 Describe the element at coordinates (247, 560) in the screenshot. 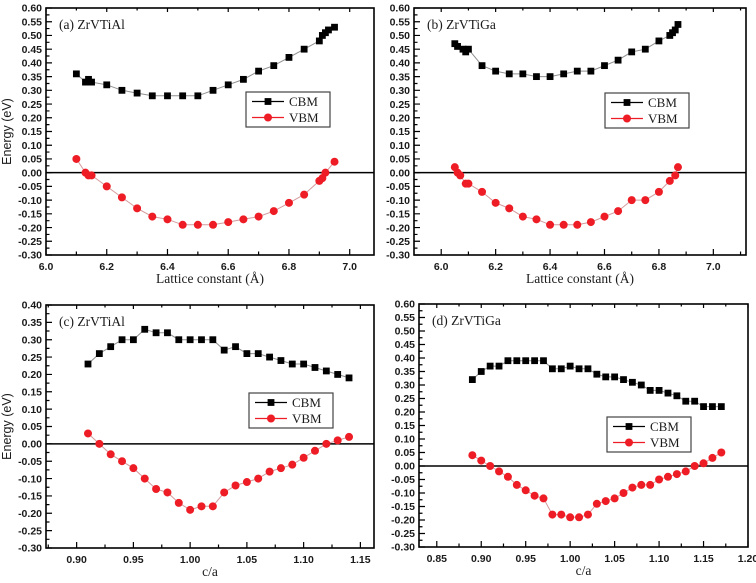

I see `svg-text: 1.05` at that location.